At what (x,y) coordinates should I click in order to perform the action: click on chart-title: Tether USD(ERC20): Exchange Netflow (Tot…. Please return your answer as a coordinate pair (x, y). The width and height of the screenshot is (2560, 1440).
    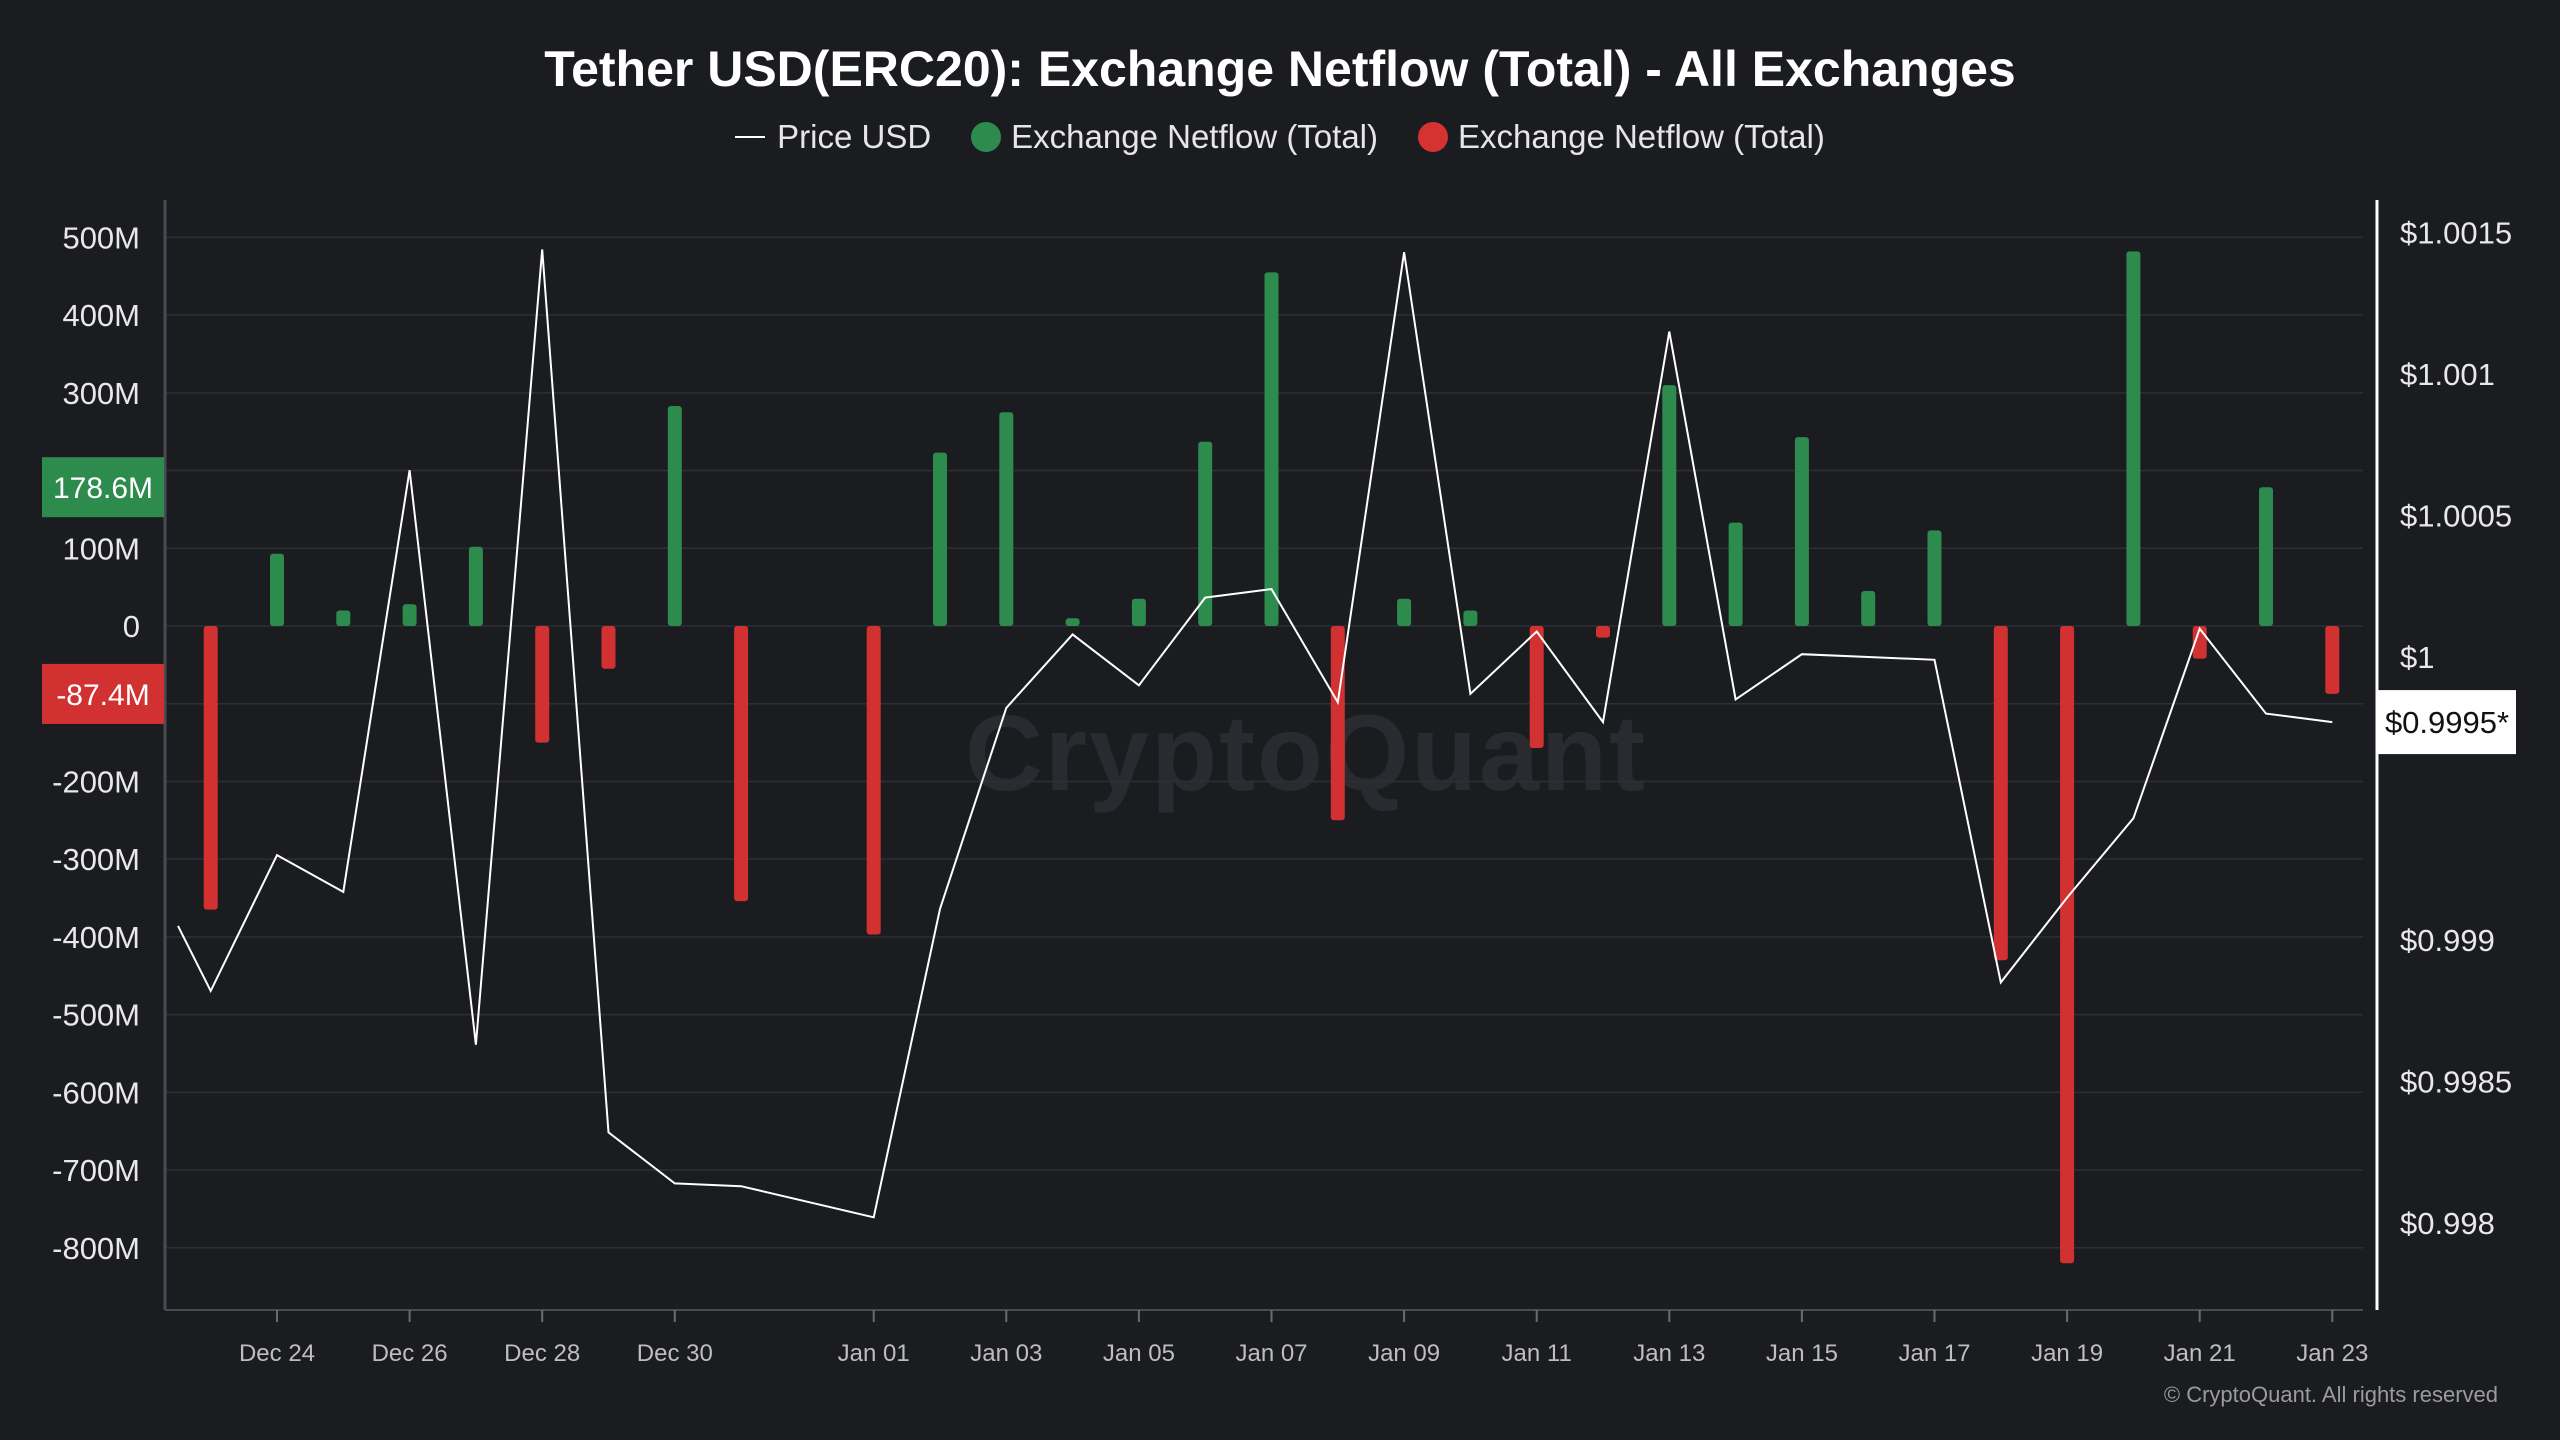
    Looking at the image, I should click on (1280, 69).